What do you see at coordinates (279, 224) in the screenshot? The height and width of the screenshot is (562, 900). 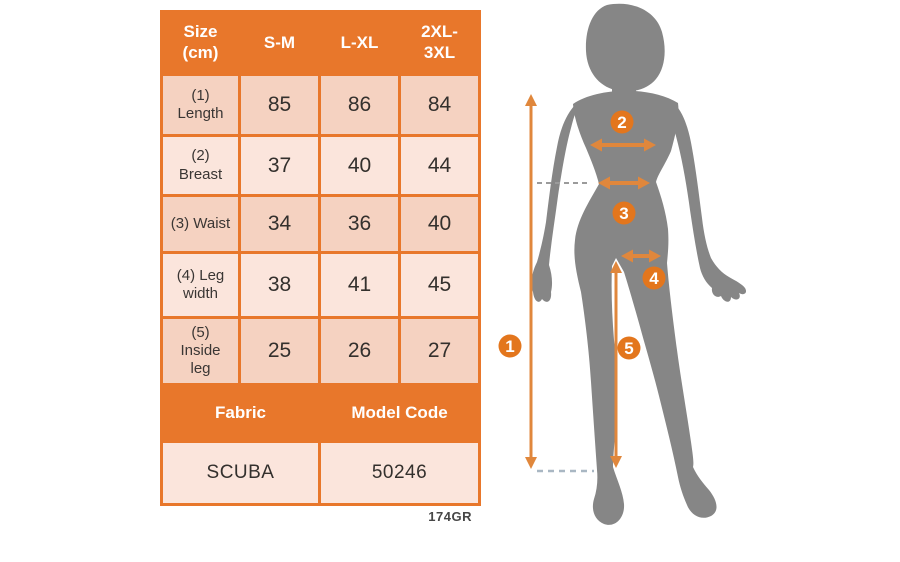 I see `size-value: 34` at bounding box center [279, 224].